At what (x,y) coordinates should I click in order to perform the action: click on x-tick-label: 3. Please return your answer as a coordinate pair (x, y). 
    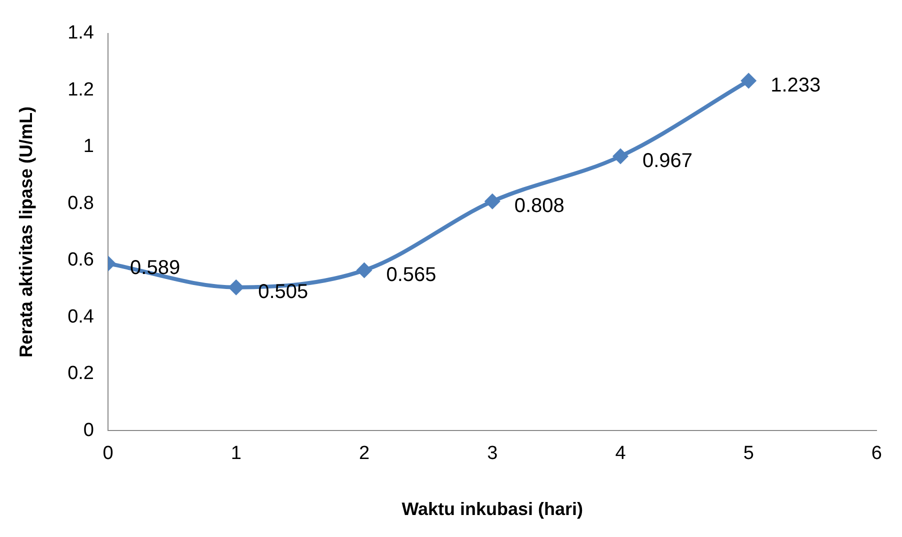
    Looking at the image, I should click on (492, 453).